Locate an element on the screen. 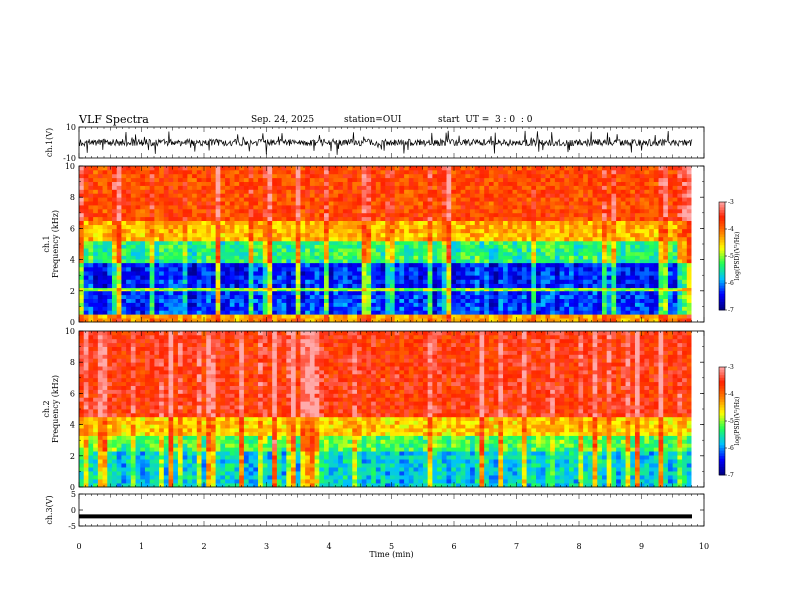  x-axis-label: Time (min) is located at coordinates (391, 554).